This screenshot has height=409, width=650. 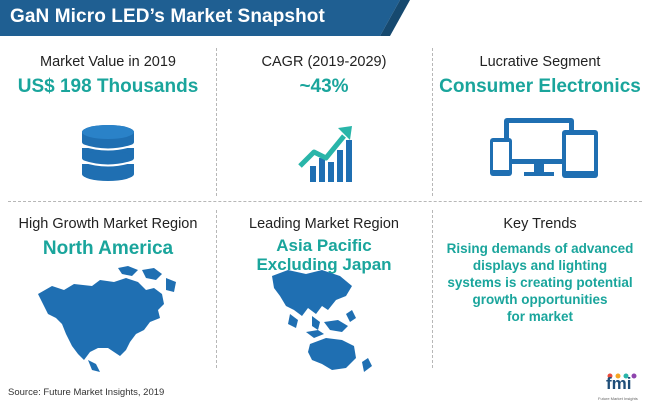 I want to click on asia-pacific-map-icon, so click(x=322, y=321).